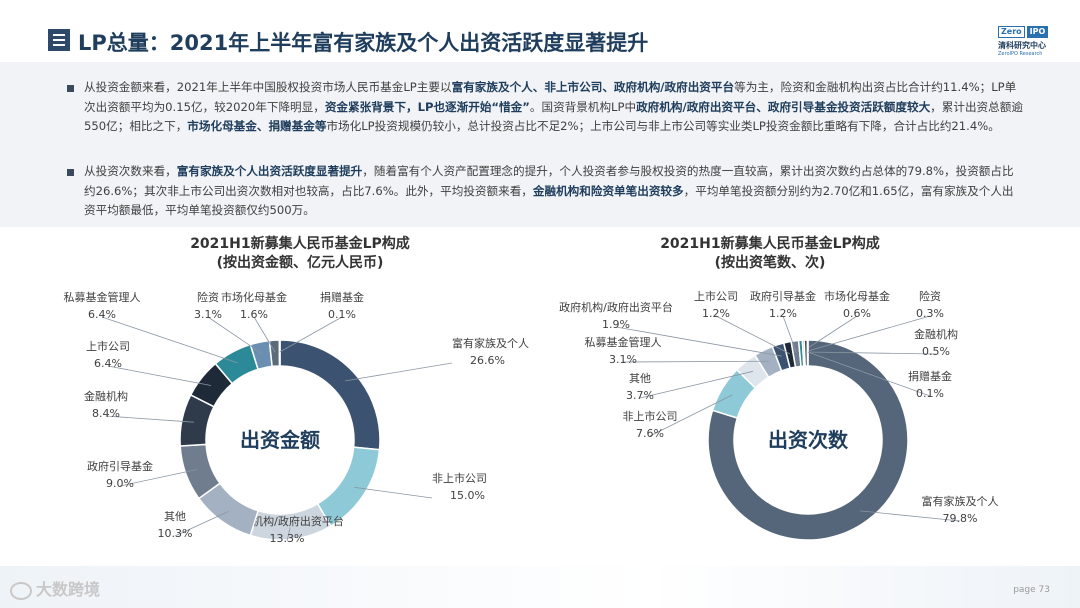  Describe the element at coordinates (716, 296) in the screenshot. I see `slice-name-1-5: 上市公司` at that location.